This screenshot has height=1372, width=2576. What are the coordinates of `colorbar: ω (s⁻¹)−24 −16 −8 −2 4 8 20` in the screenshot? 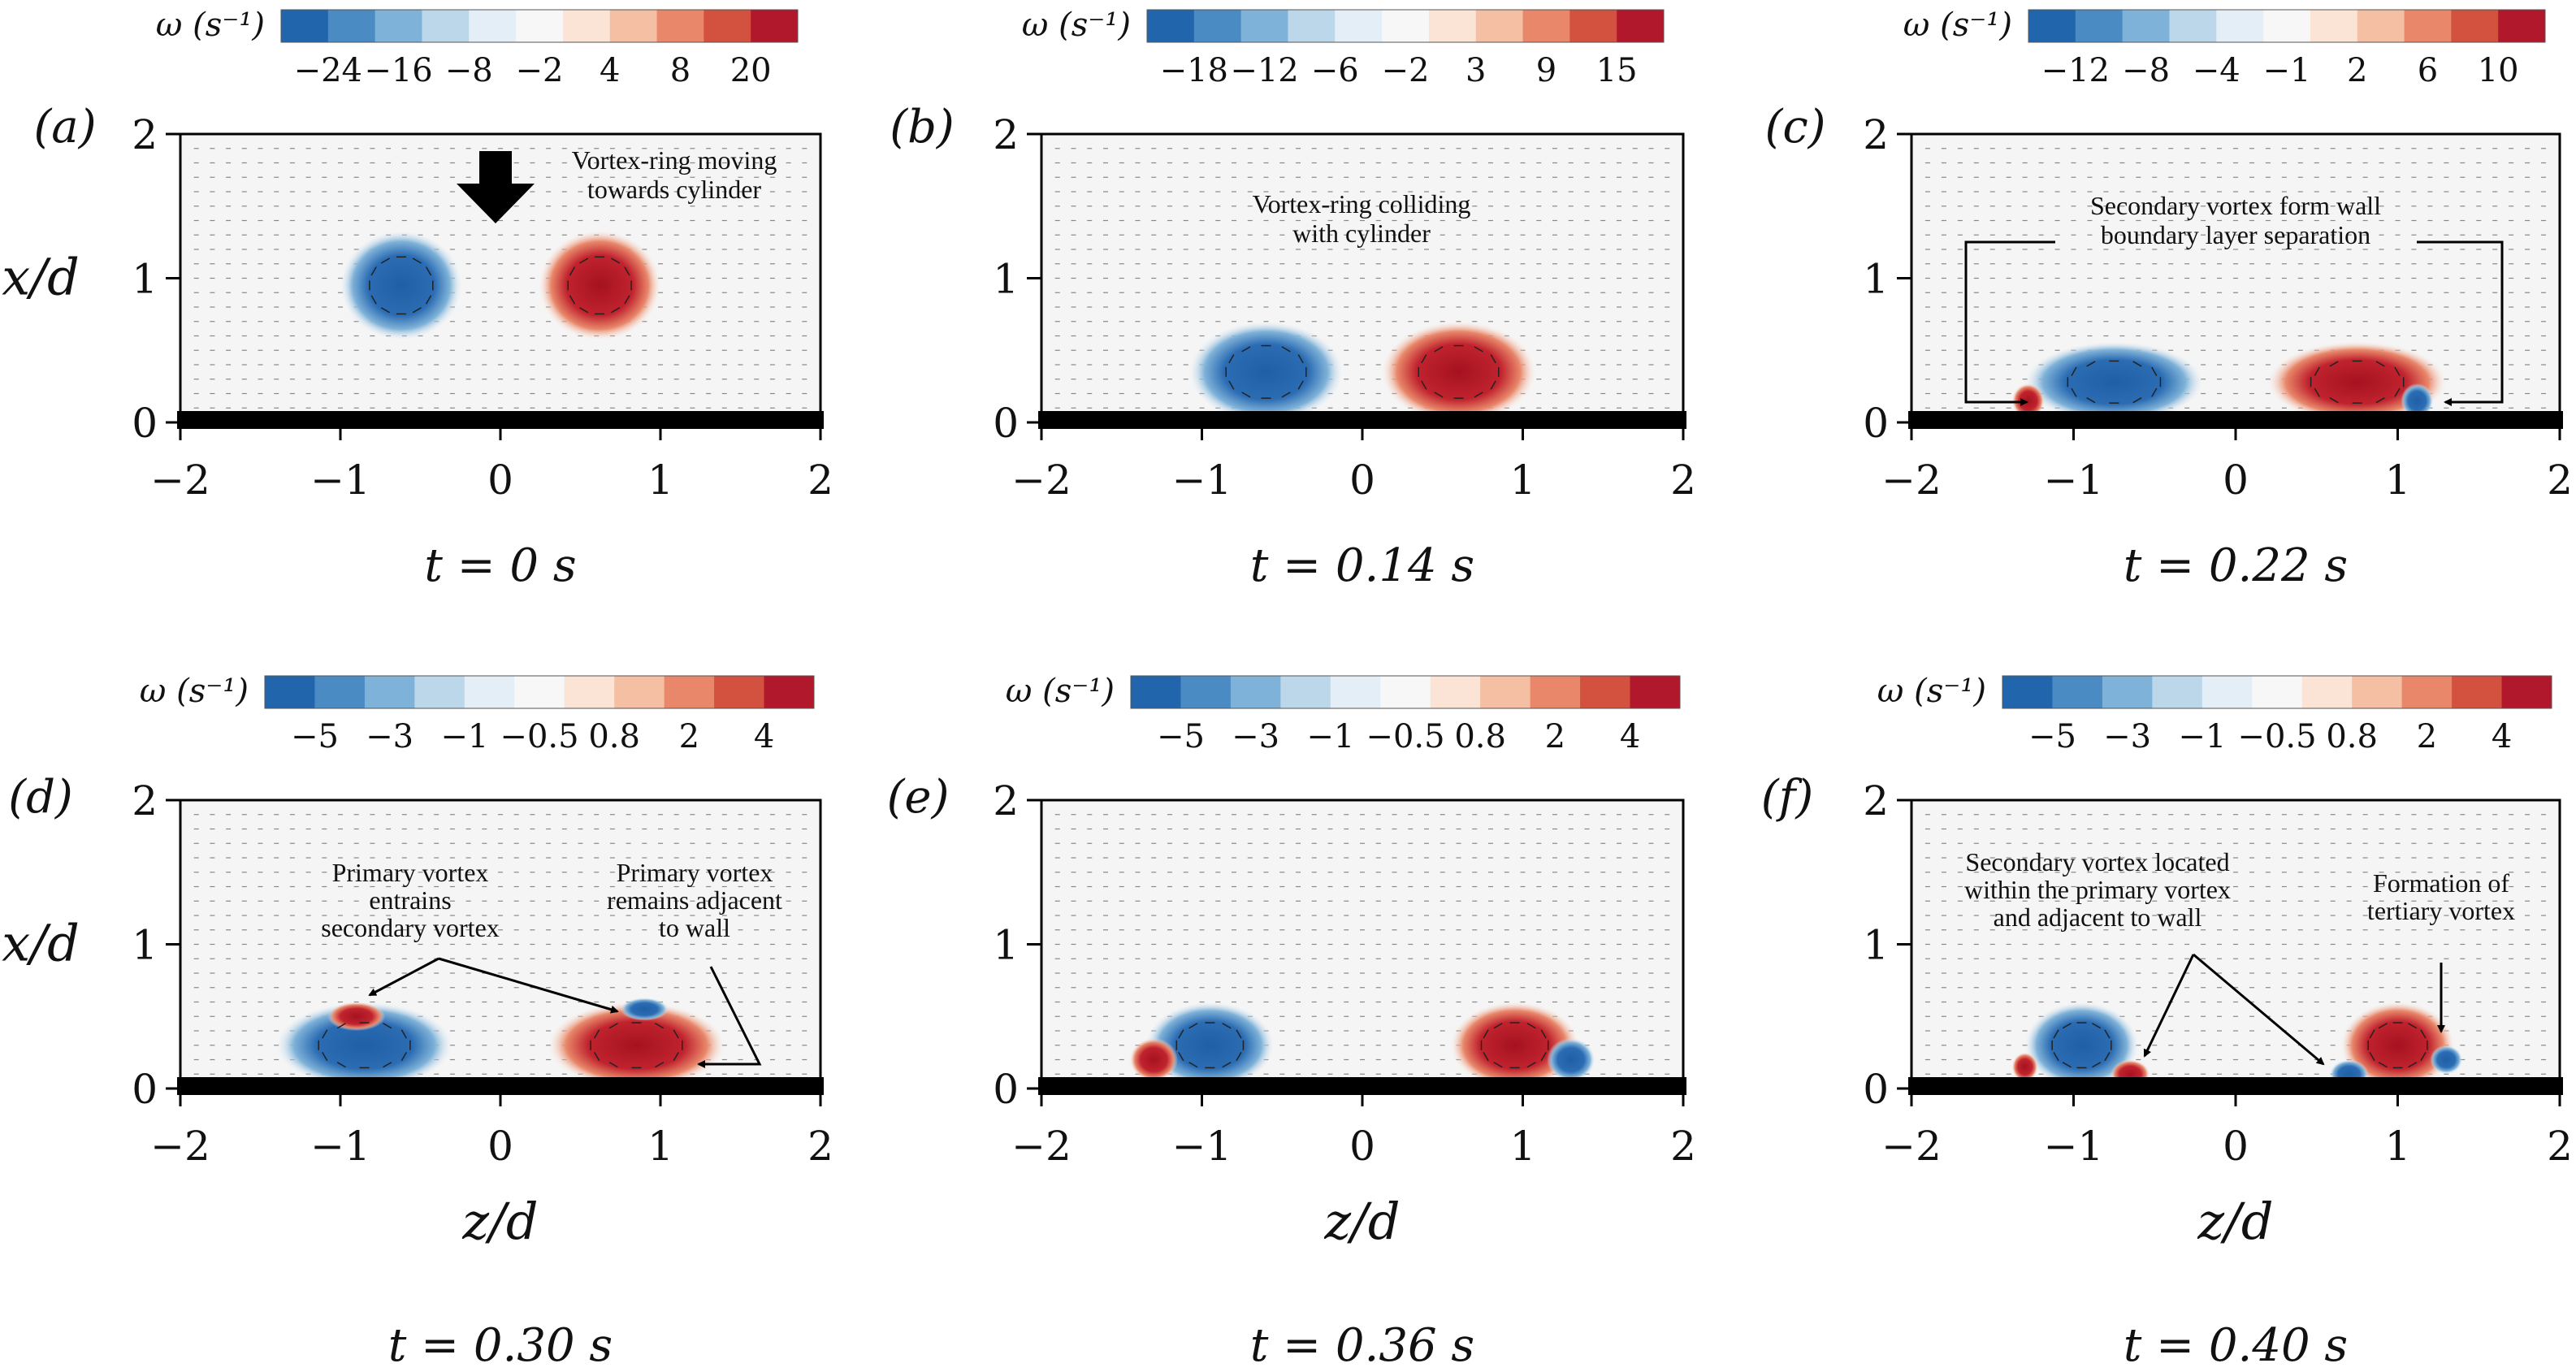 It's located at (477, 48).